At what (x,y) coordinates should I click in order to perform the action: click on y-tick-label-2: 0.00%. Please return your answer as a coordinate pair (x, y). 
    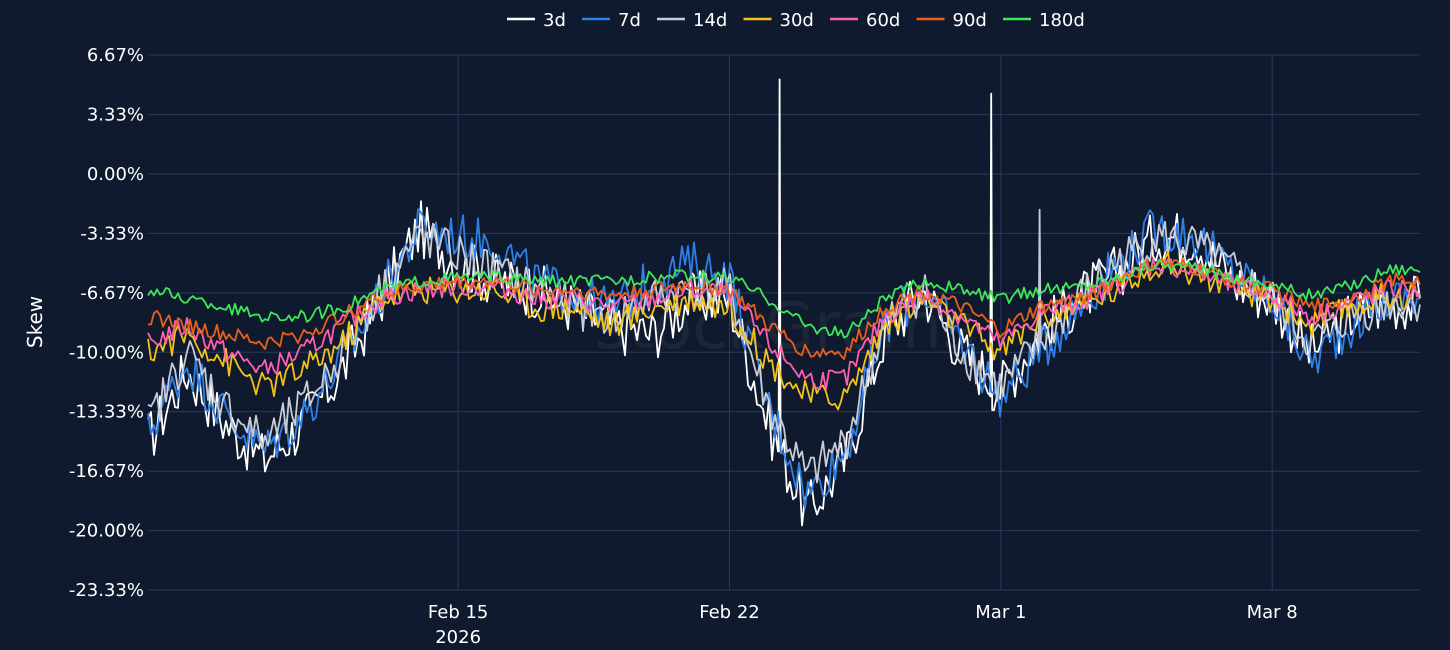
    Looking at the image, I should click on (115, 174).